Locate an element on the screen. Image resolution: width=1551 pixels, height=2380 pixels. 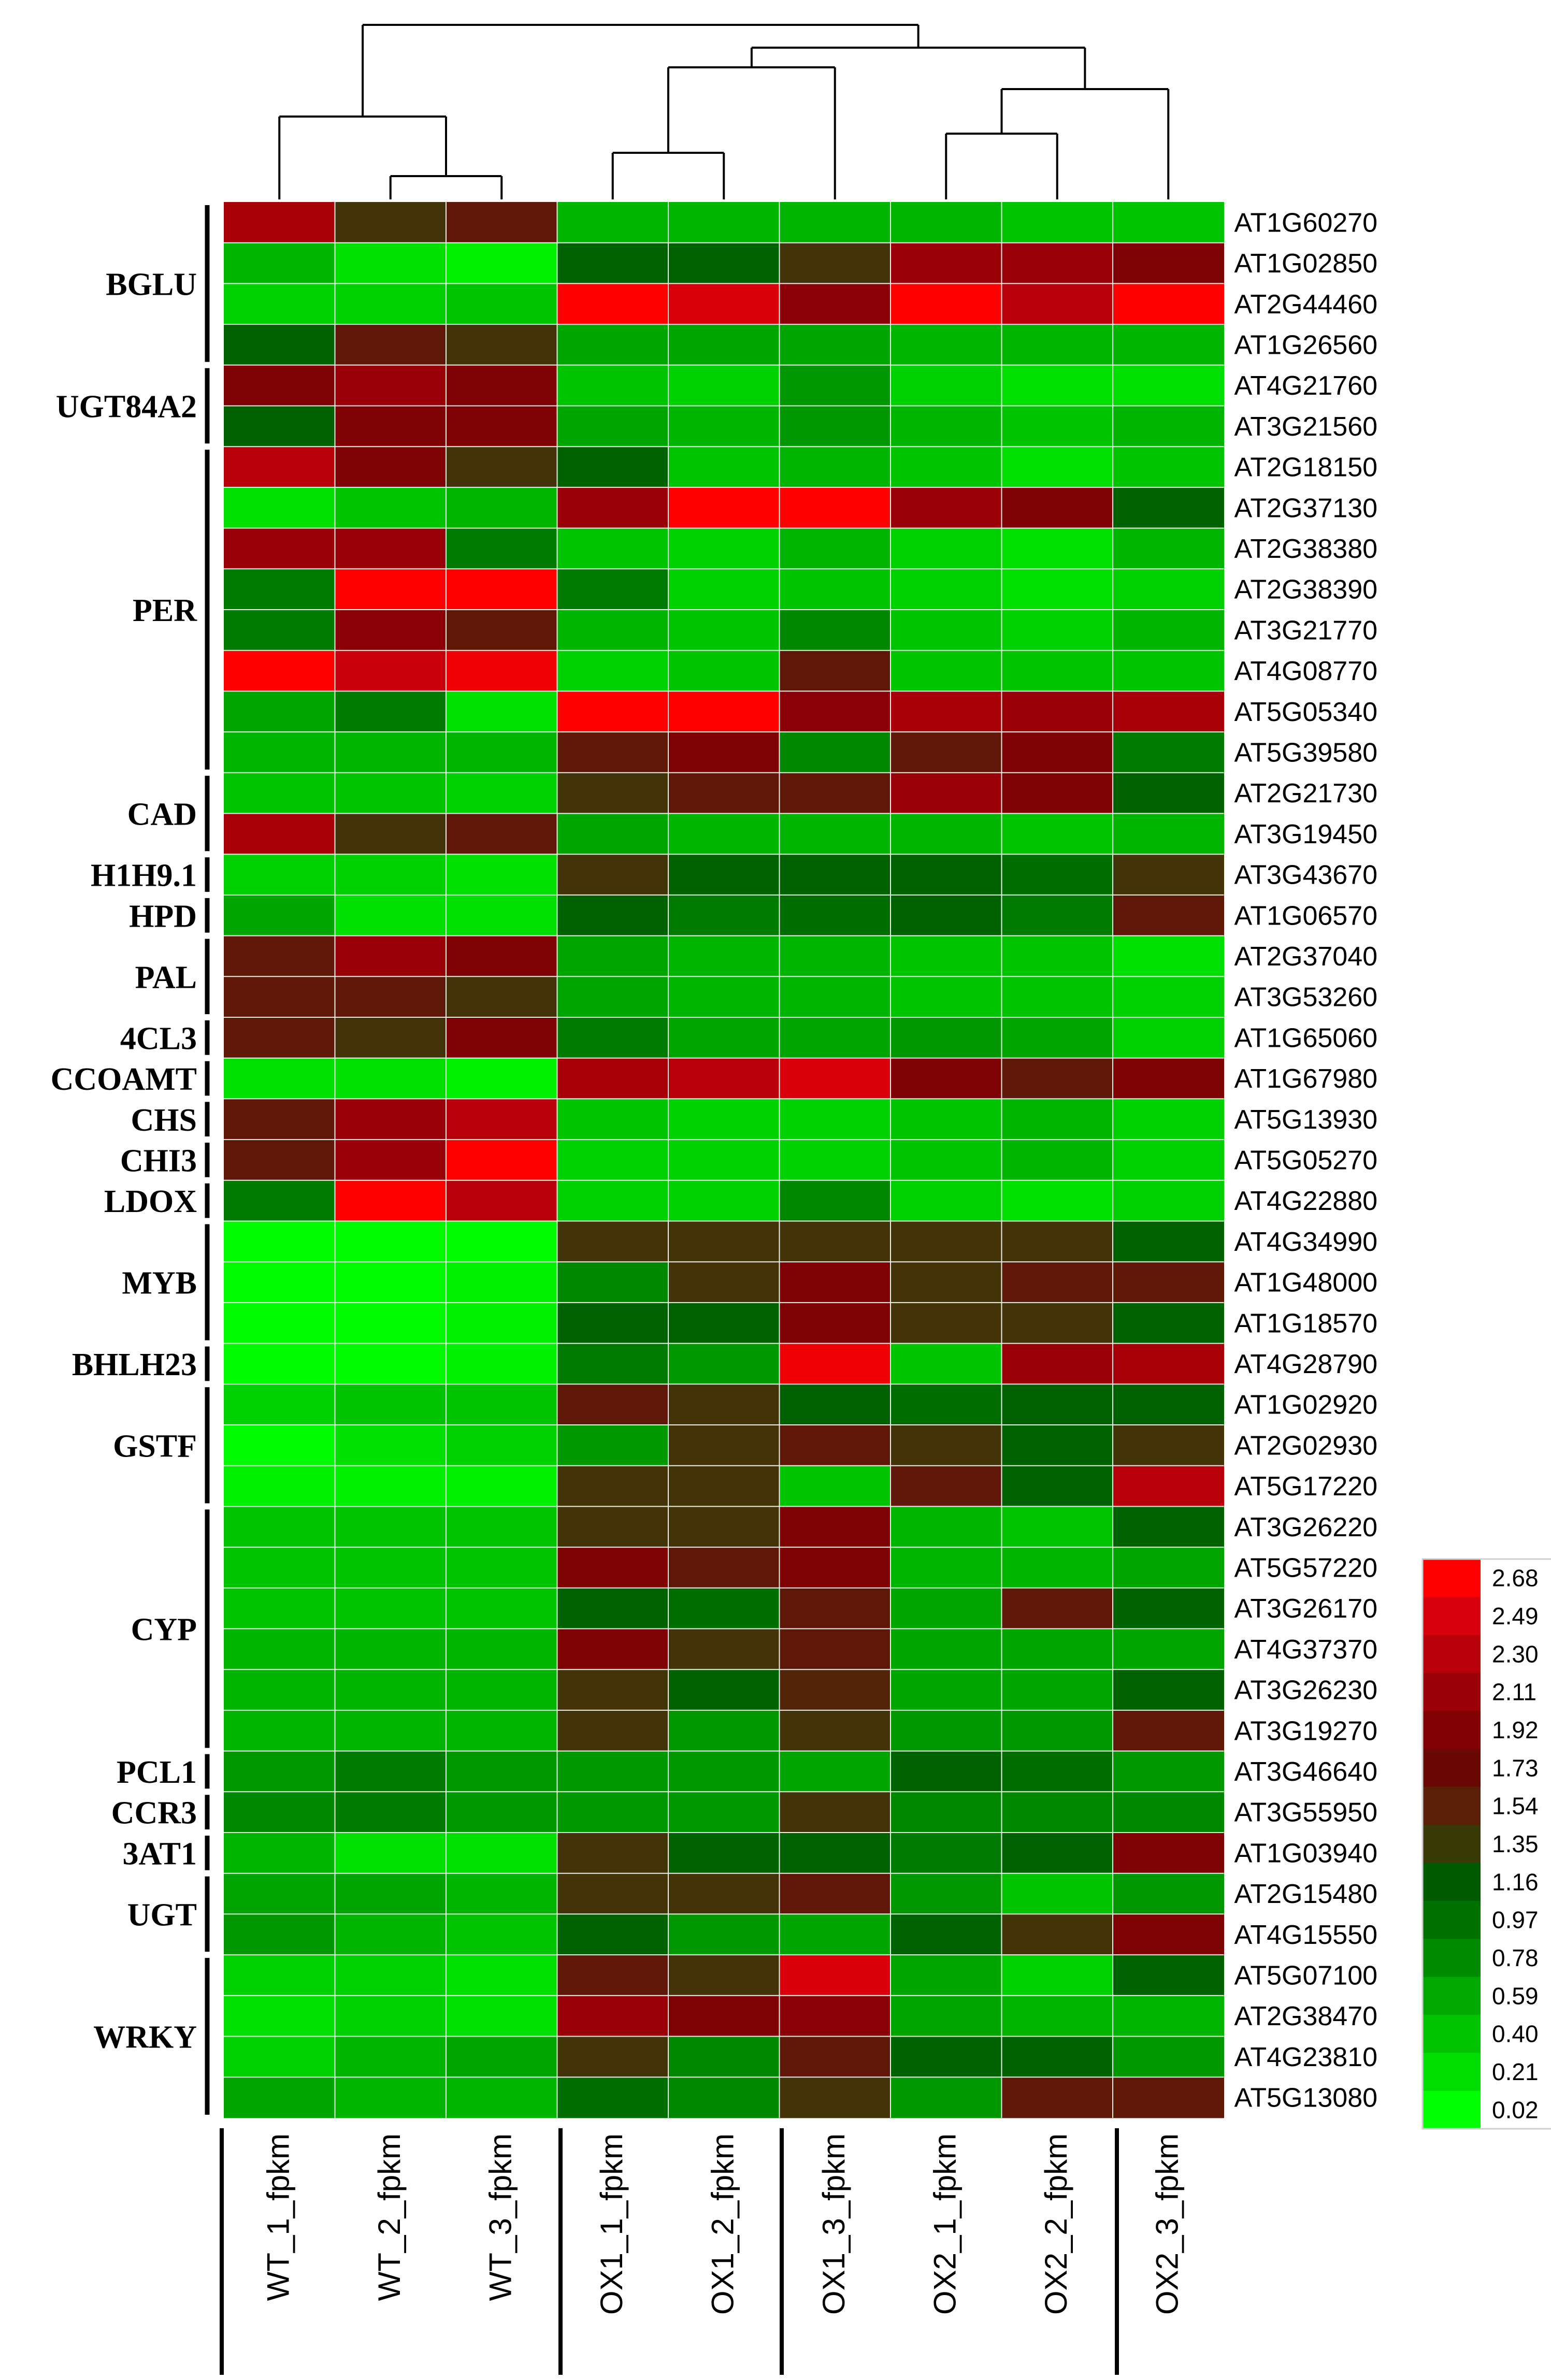
group-label: 4CL3 is located at coordinates (158, 1038).